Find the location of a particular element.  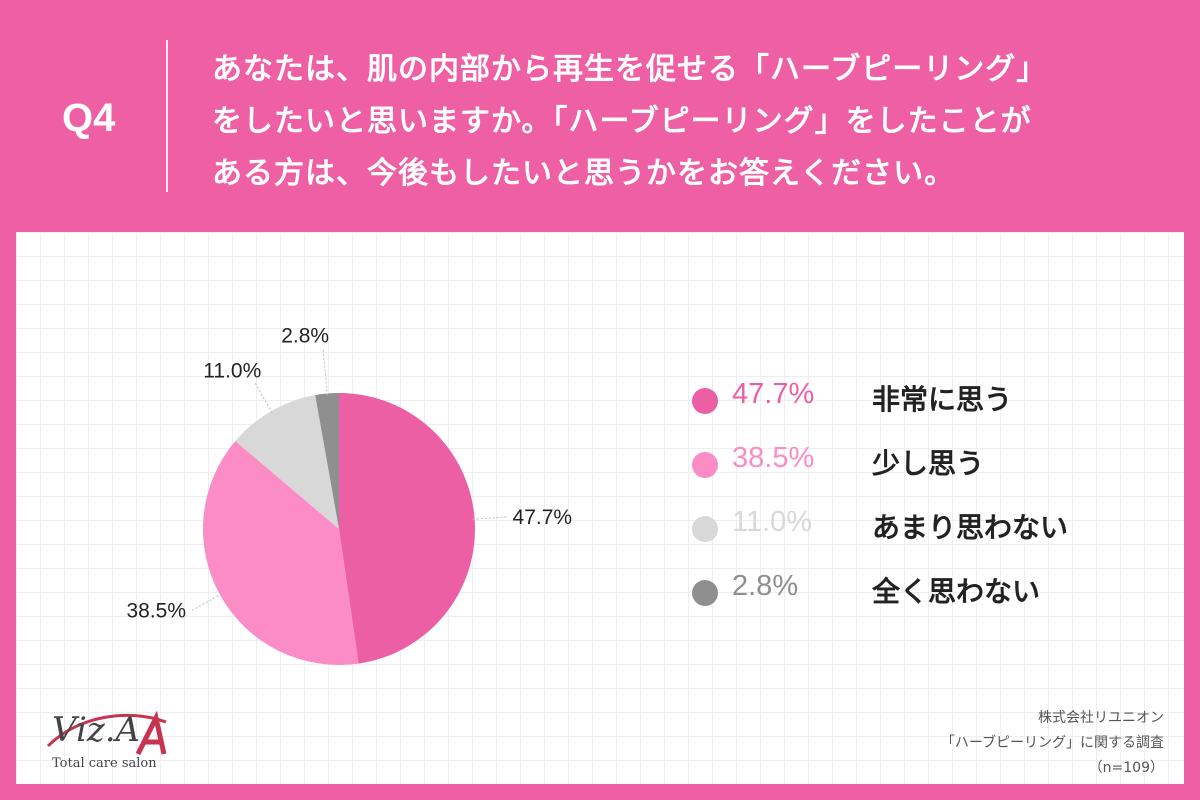

brand-logo: Viz.A Total care salon is located at coordinates (118, 741).